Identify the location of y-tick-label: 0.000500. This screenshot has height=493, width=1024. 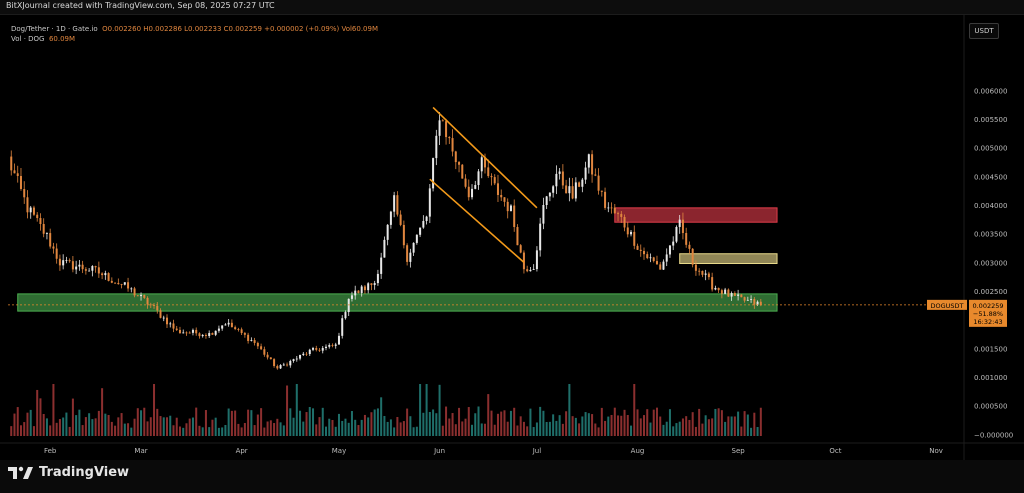
(990, 407).